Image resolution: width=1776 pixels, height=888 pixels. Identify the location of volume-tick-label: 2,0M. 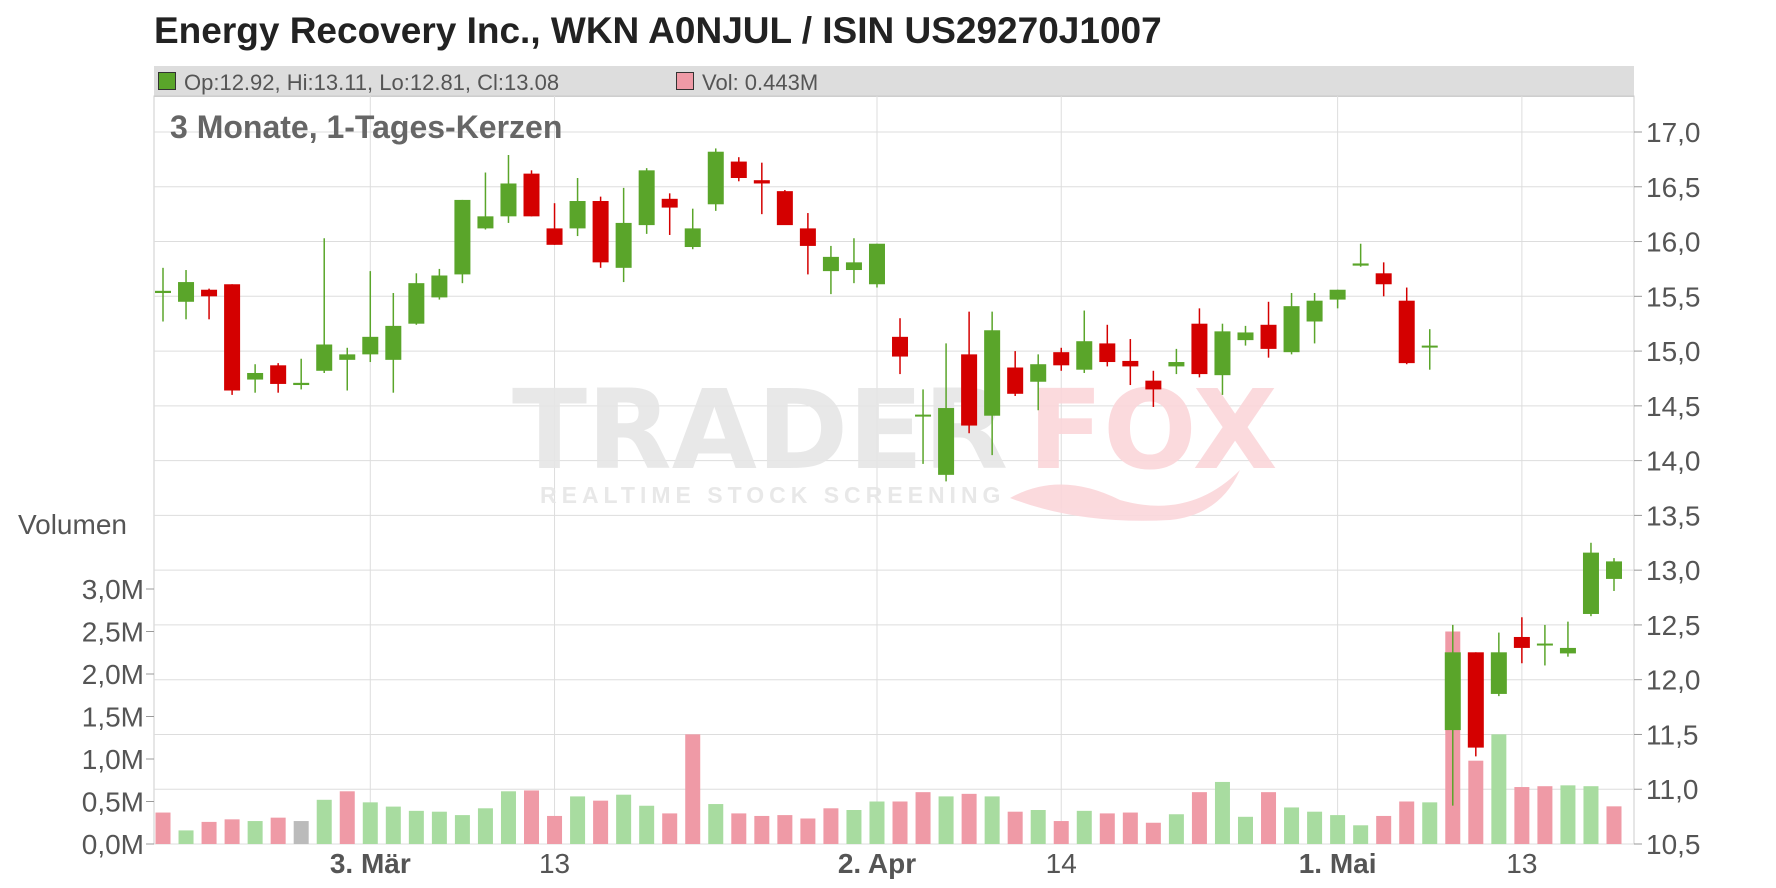
(113, 674).